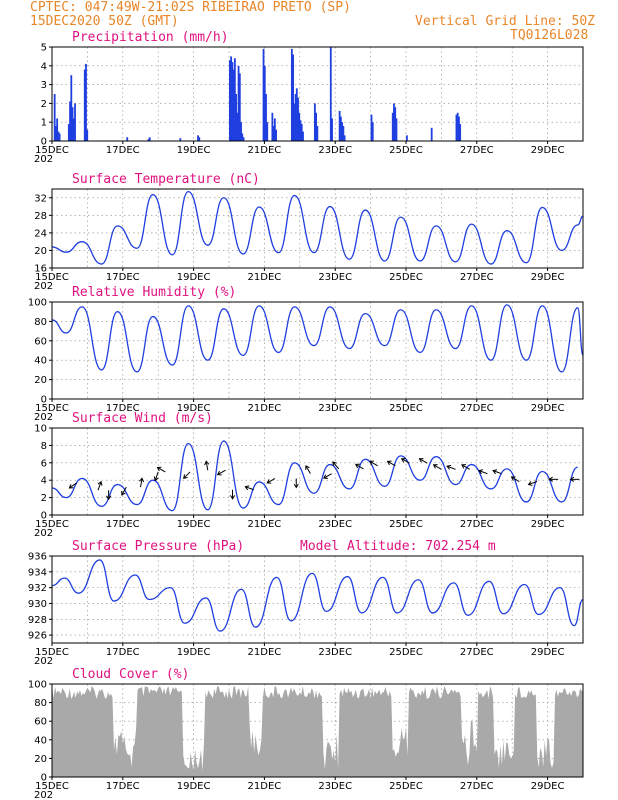 Image resolution: width=618 pixels, height=800 pixels. Describe the element at coordinates (40, 233) in the screenshot. I see `y-tick-label: 24` at that location.